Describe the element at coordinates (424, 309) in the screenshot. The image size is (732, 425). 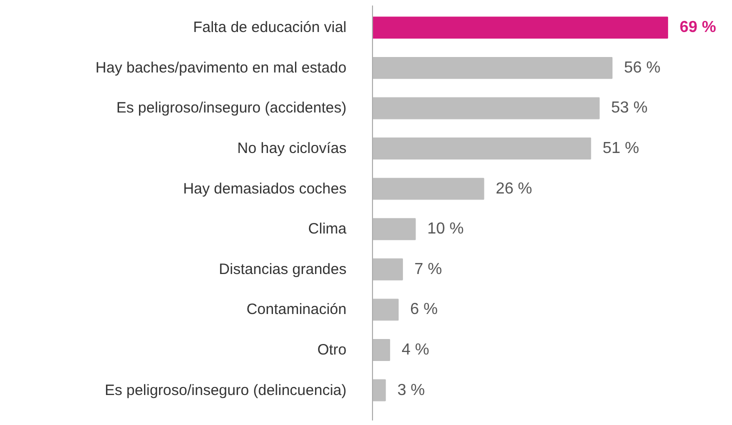
I see `data-label: 6 %` at that location.